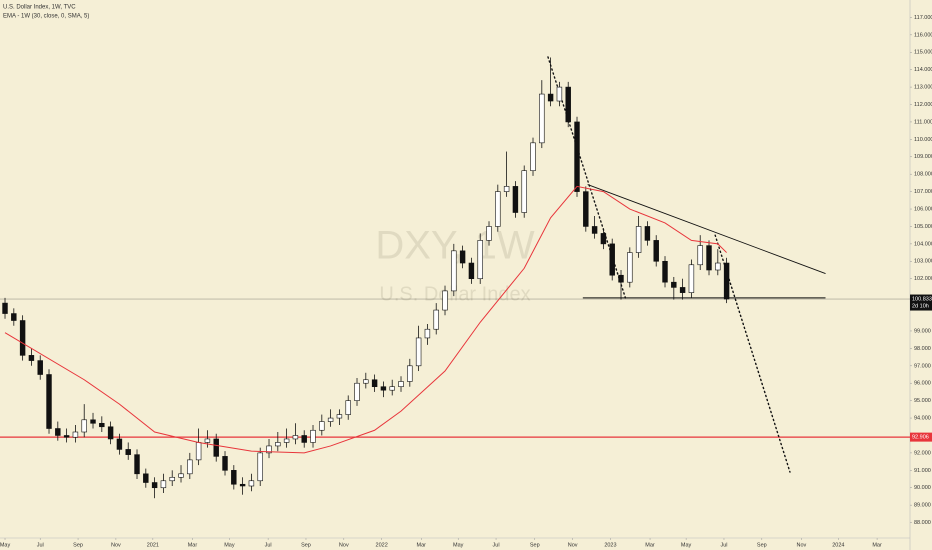 The width and height of the screenshot is (932, 550). I want to click on x-tick-label: 2021, so click(153, 545).